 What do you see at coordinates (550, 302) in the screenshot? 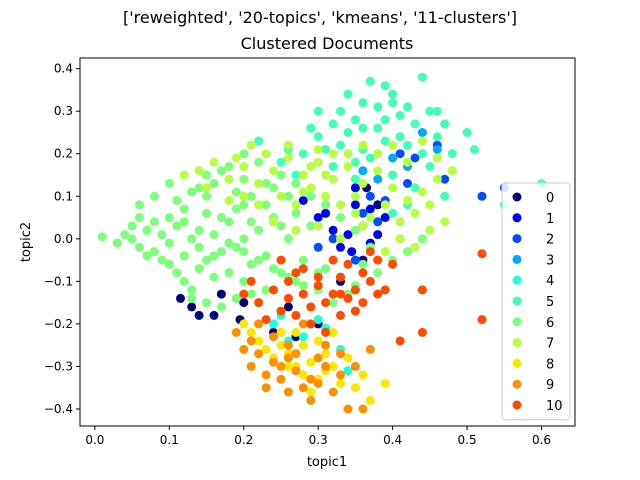
I see `legend-label-5: 5` at bounding box center [550, 302].